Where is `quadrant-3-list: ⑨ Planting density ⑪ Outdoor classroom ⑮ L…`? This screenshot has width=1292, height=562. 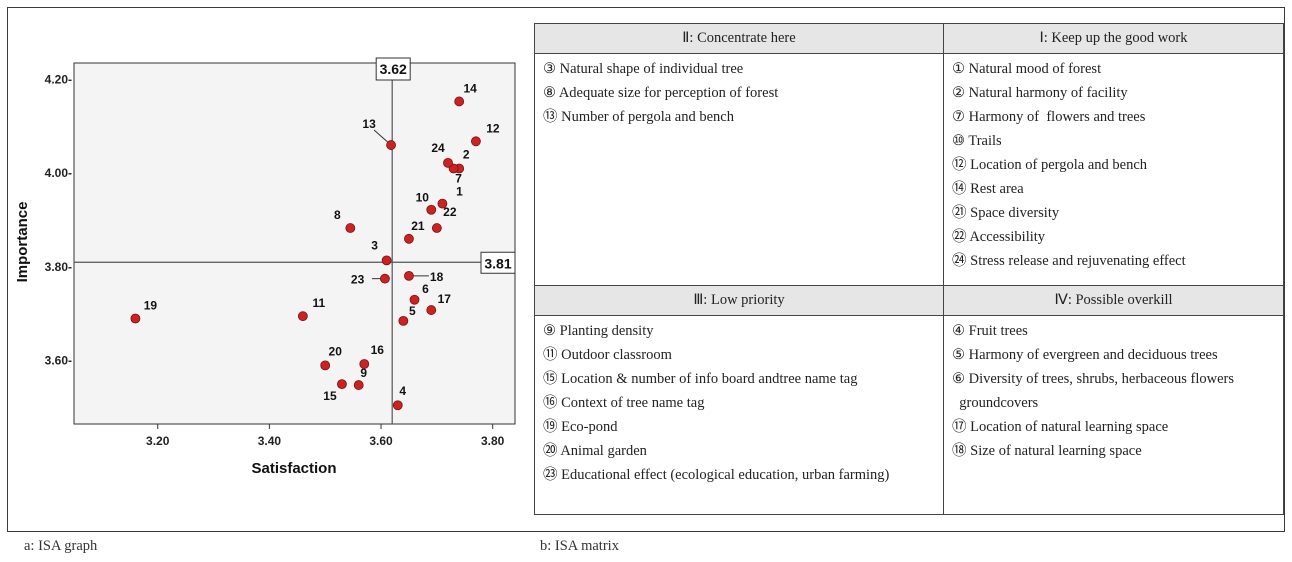 quadrant-3-list: ⑨ Planting density ⑪ Outdoor classroom ⑮ L… is located at coordinates (739, 403).